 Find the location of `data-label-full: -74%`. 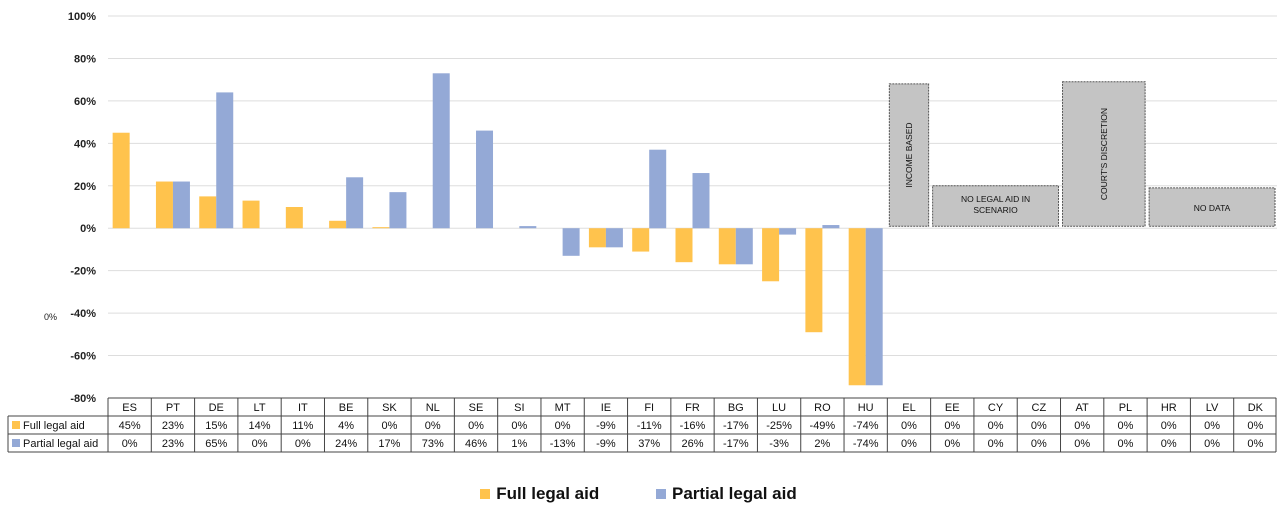

data-label-full: -74% is located at coordinates (866, 426).